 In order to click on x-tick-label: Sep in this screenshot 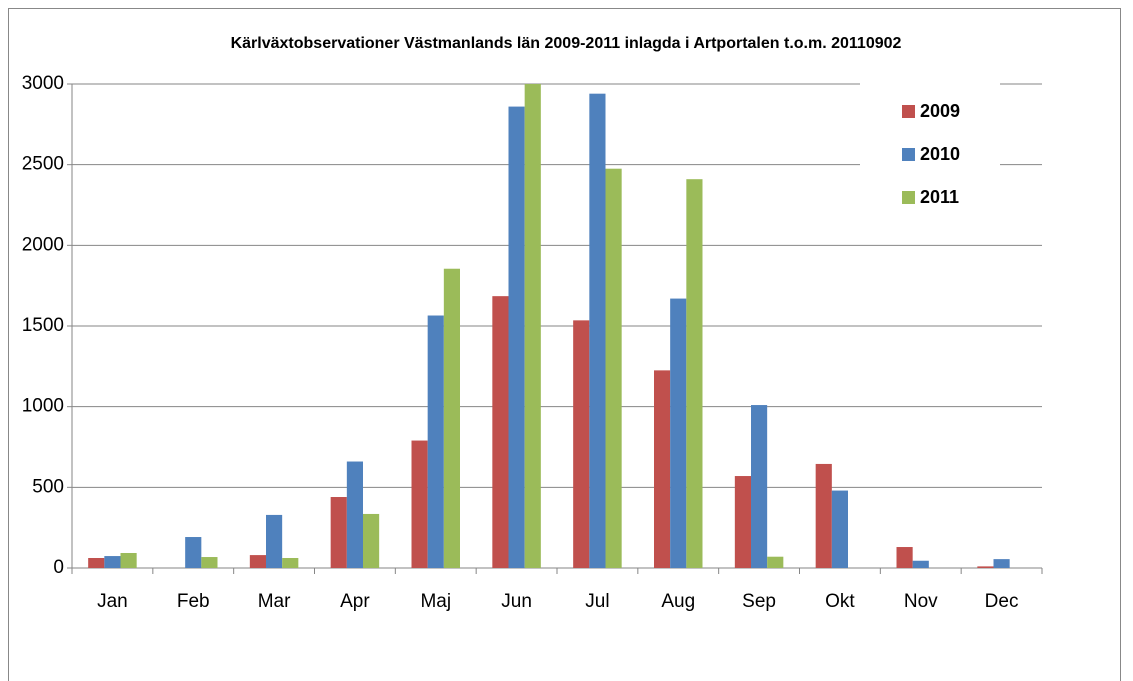, I will do `click(759, 601)`.